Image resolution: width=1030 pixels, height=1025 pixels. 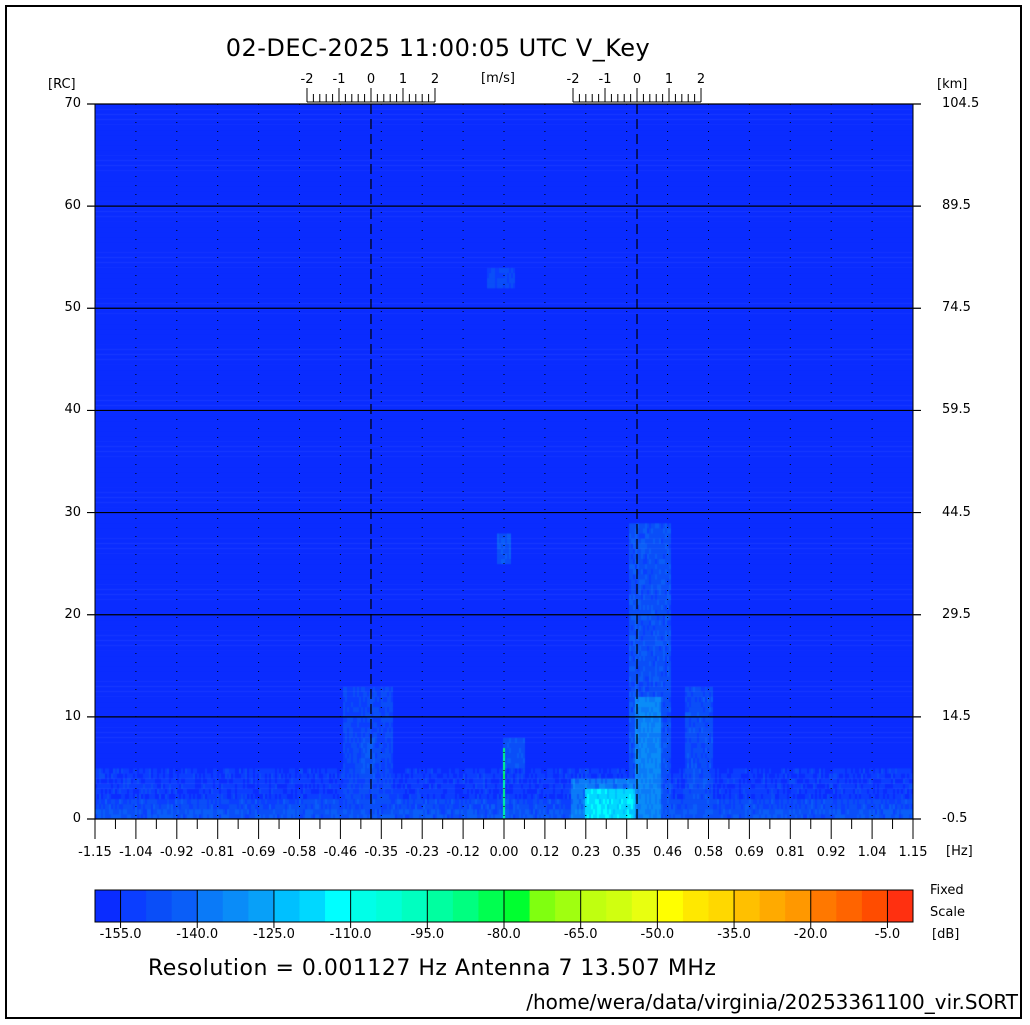 What do you see at coordinates (498, 78) in the screenshot?
I see `top-axis-label: [m/s]` at bounding box center [498, 78].